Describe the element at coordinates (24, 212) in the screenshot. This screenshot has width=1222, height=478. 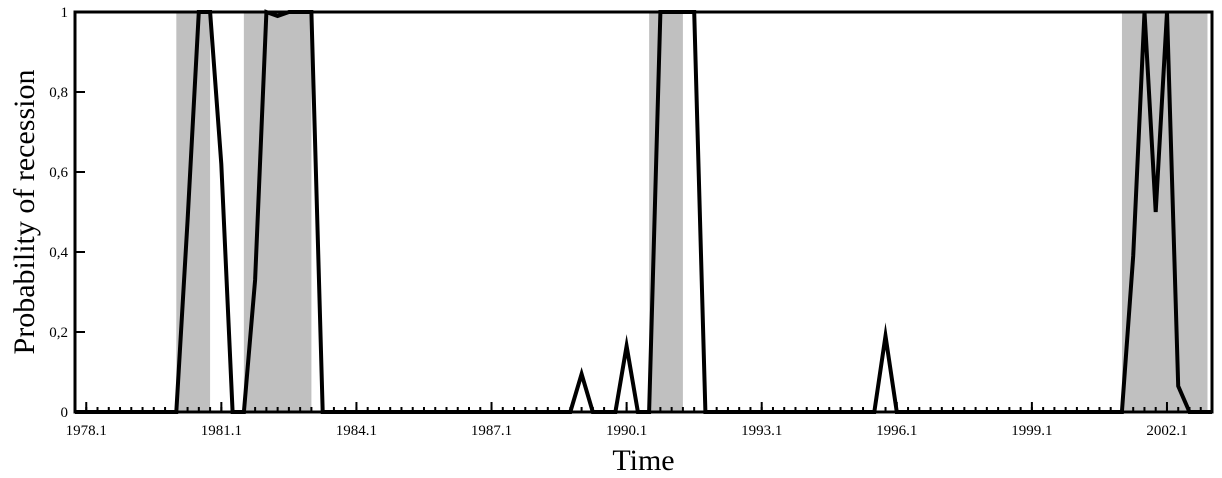
I see `y-axis-title: Probability of recession` at that location.